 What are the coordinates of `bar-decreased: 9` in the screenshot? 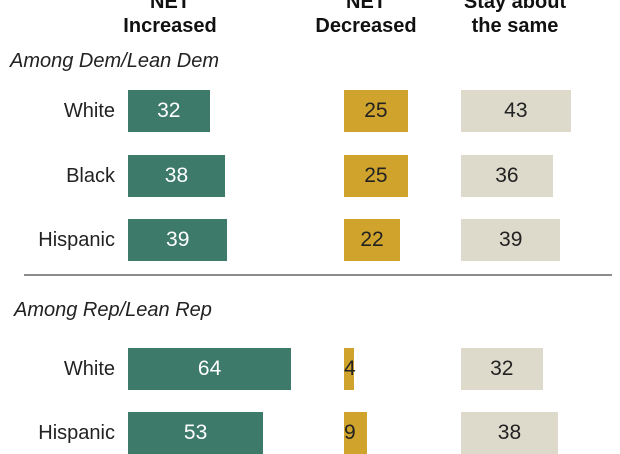 It's located at (355, 433).